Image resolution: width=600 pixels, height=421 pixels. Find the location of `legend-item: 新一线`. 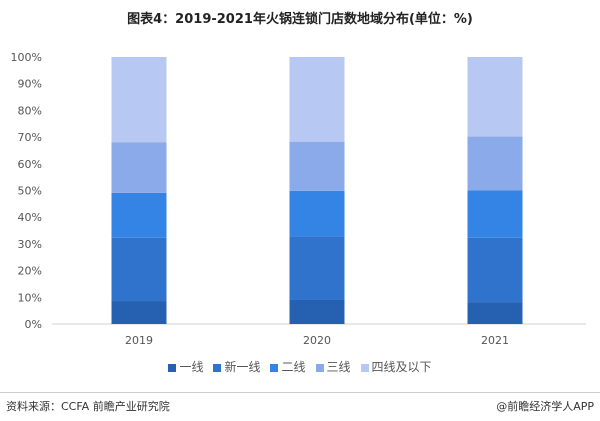

legend-item: 新一线 is located at coordinates (236, 366).